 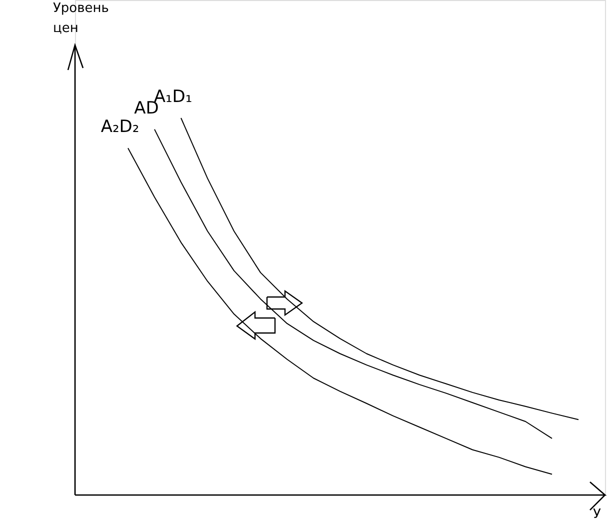 I want to click on series-label: A₂D₂, so click(x=120, y=127).